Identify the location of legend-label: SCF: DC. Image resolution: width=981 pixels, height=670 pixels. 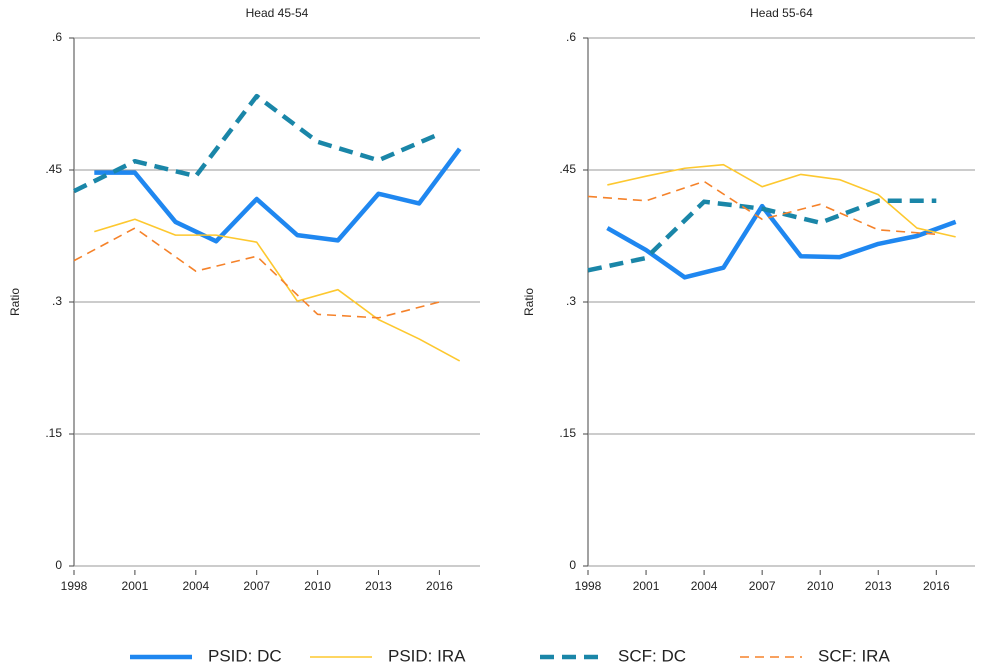
(652, 655).